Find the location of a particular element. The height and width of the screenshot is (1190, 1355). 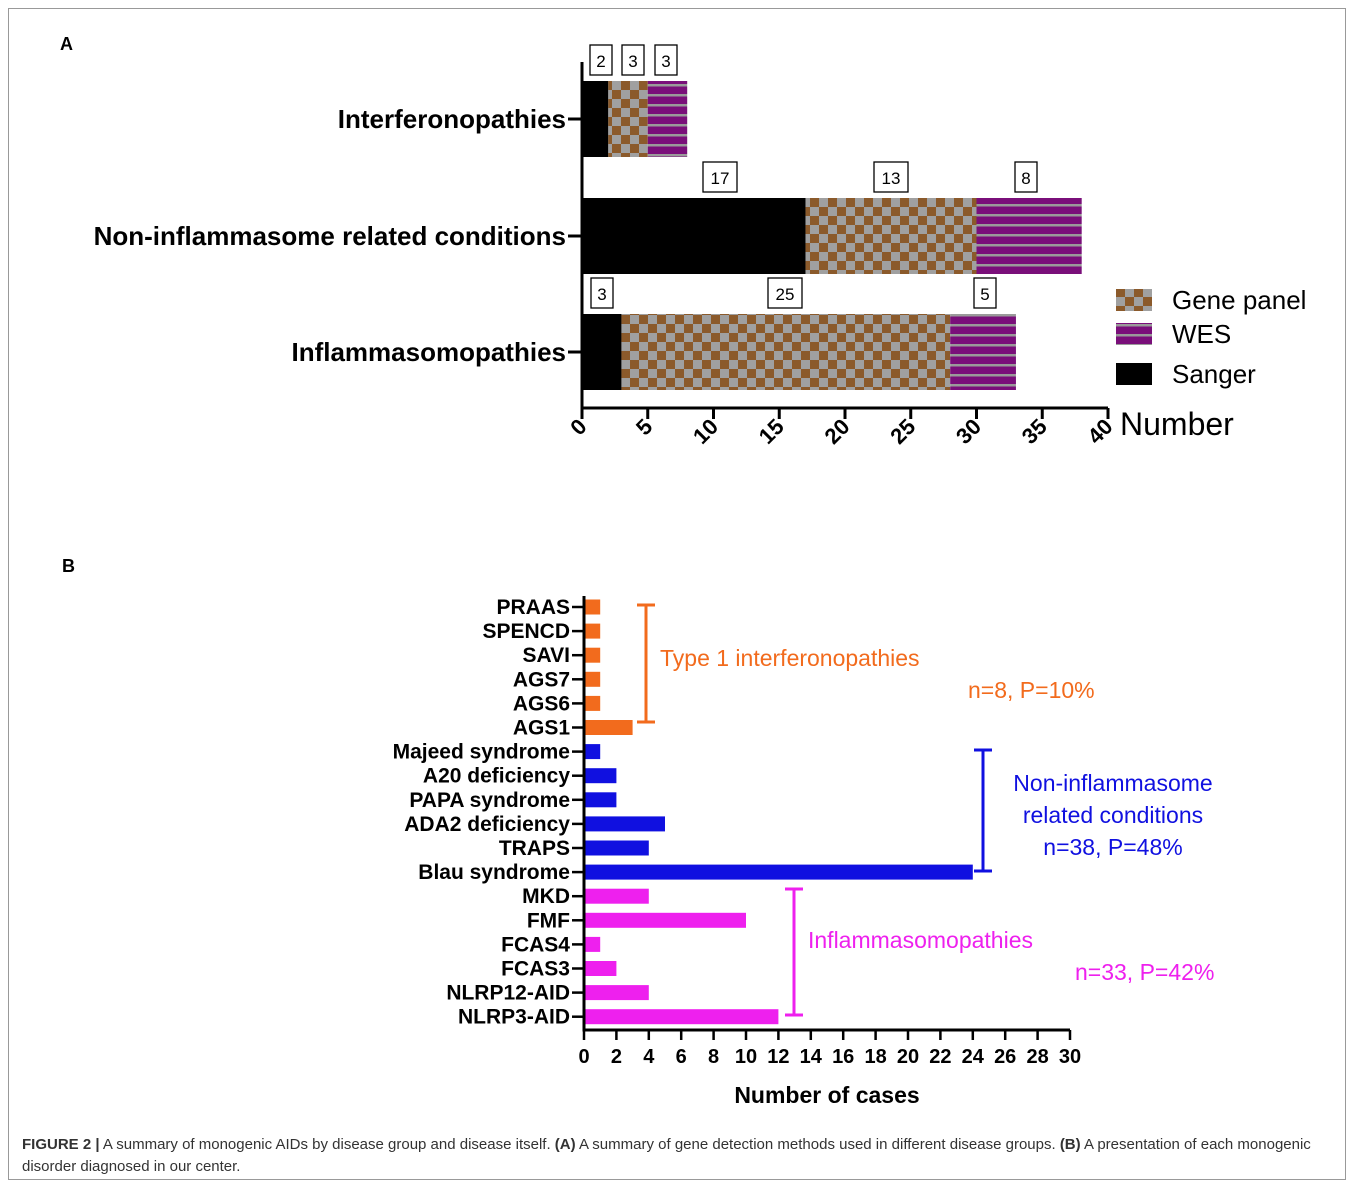

x-tick-label: 15 is located at coordinates (771, 431).